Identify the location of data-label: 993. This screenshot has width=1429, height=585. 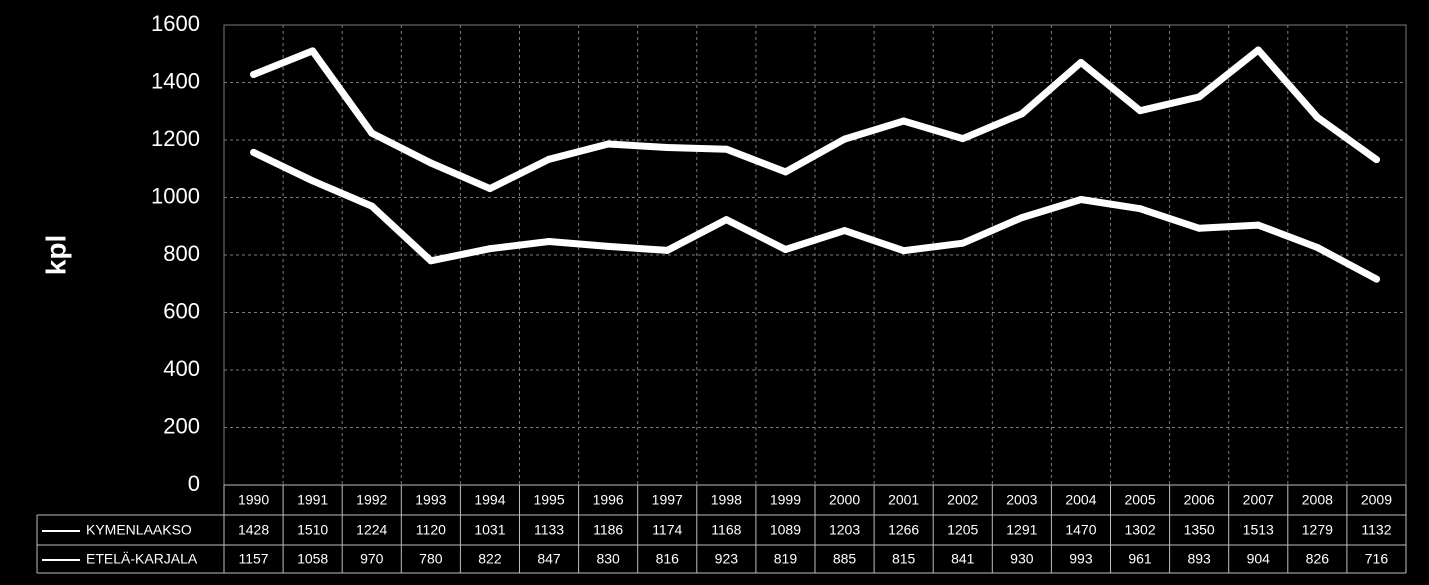
(1081, 559).